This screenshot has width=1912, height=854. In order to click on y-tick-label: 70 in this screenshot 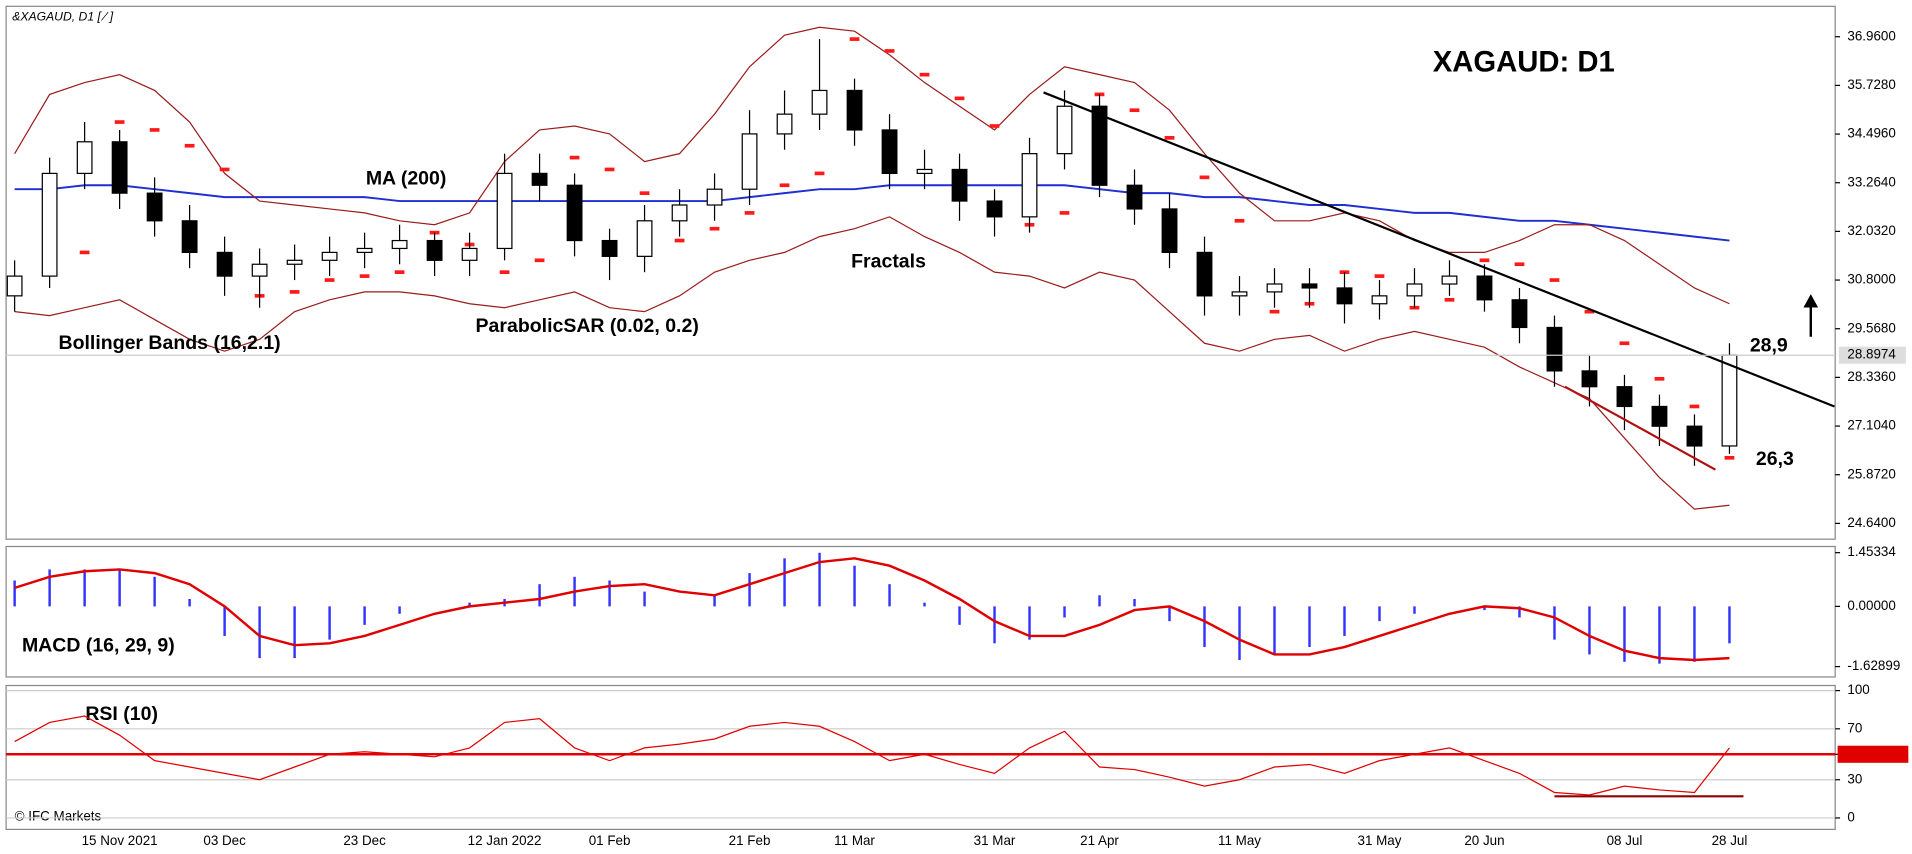, I will do `click(1854, 727)`.